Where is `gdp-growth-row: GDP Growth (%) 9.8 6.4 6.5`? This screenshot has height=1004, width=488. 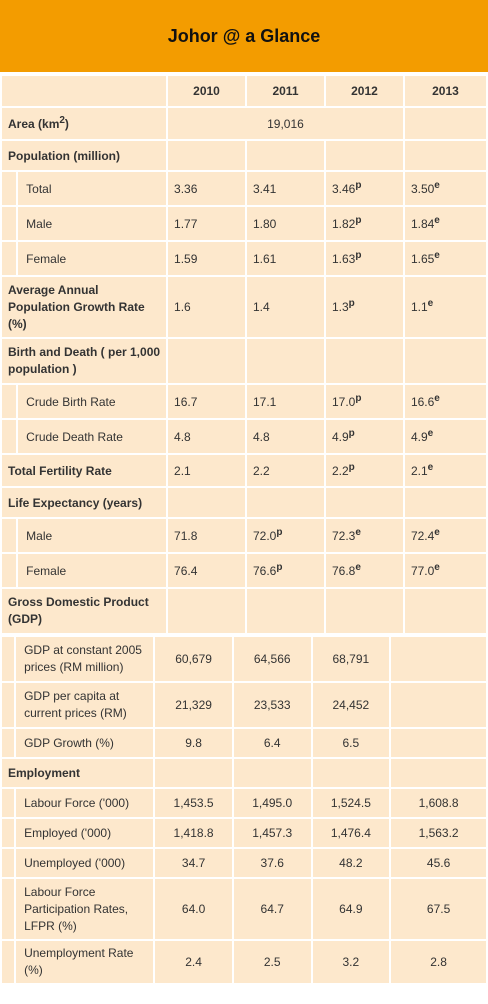
gdp-growth-row: GDP Growth (%) 9.8 6.4 6.5 is located at coordinates (244, 743).